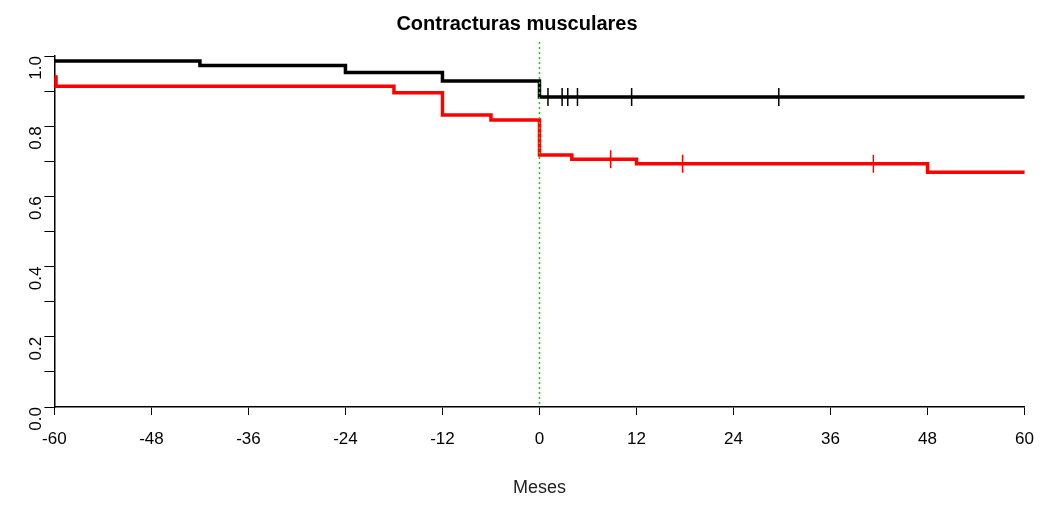  What do you see at coordinates (636, 438) in the screenshot?
I see `x-tick-label: 12` at bounding box center [636, 438].